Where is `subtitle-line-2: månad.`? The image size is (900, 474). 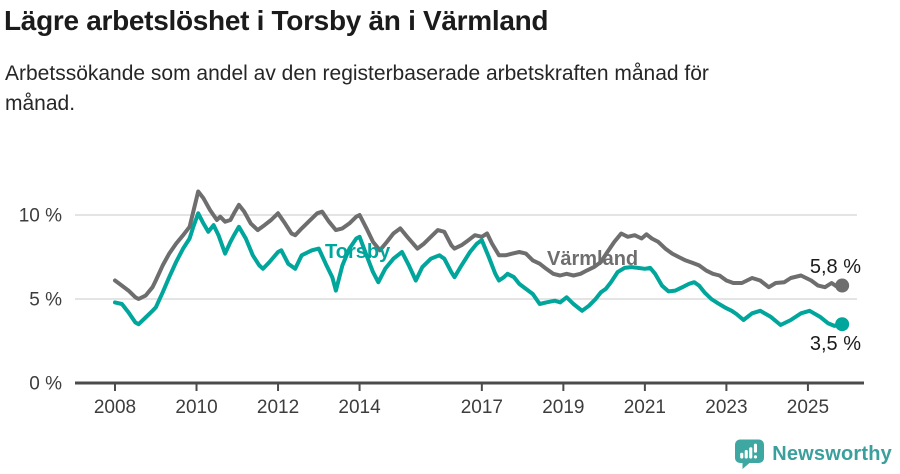 subtitle-line-2: månad. is located at coordinates (40, 103).